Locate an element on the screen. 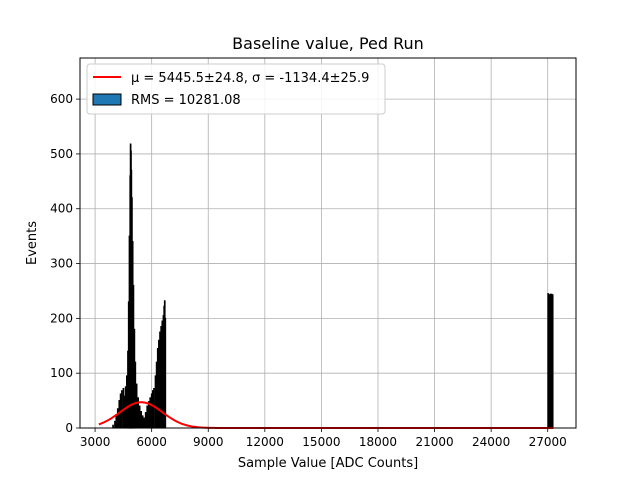  y-tick-label: 0 is located at coordinates (69, 428).